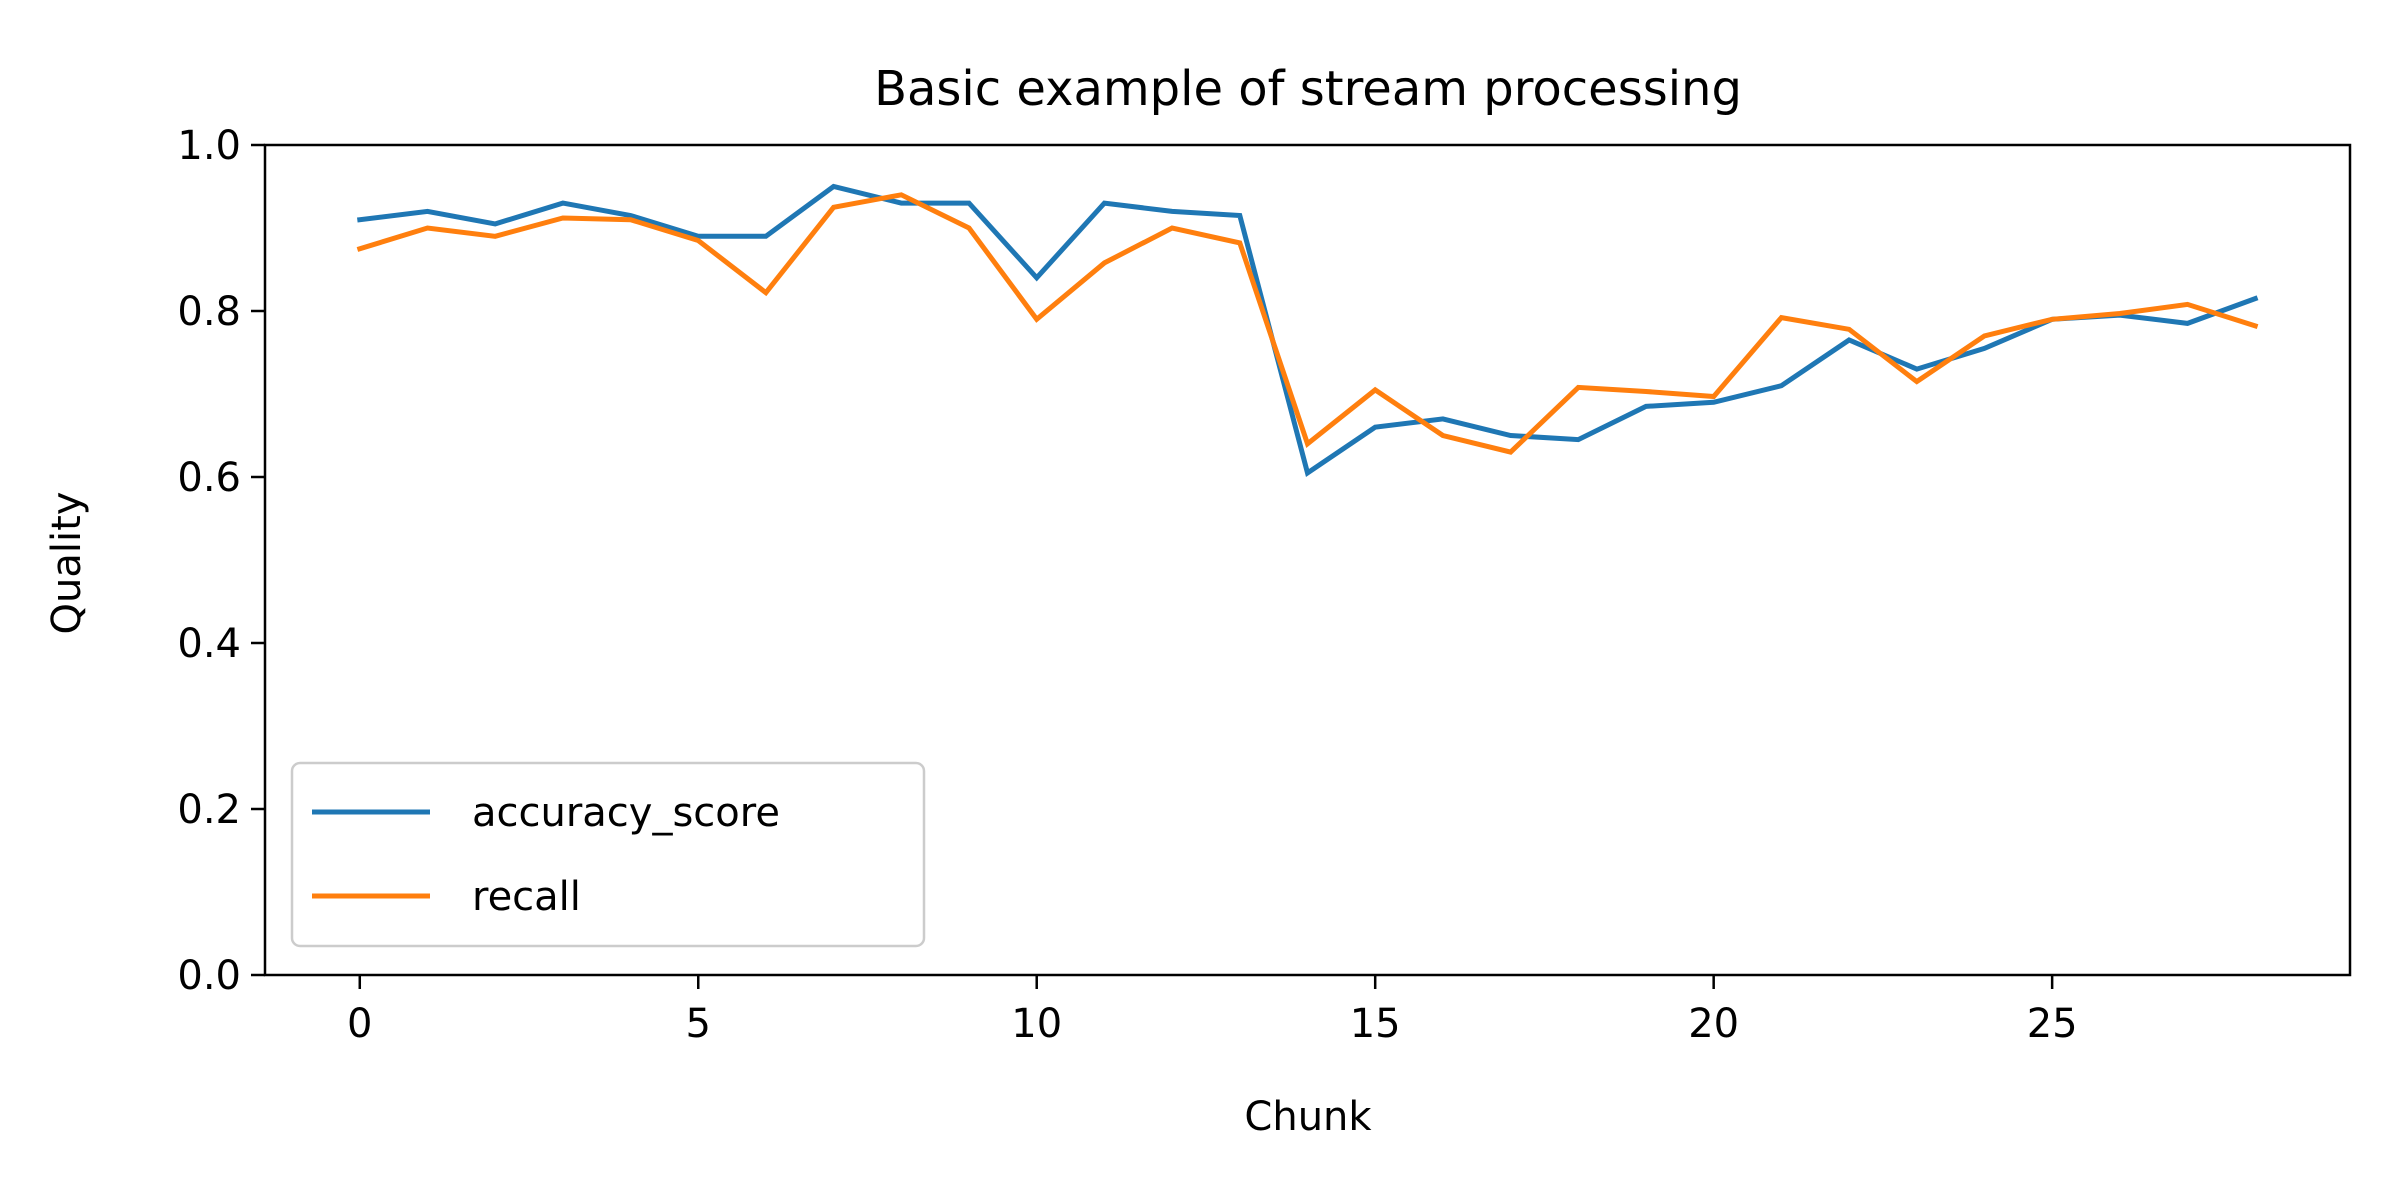  What do you see at coordinates (209, 146) in the screenshot?
I see `y-tick-label: 1.0` at bounding box center [209, 146].